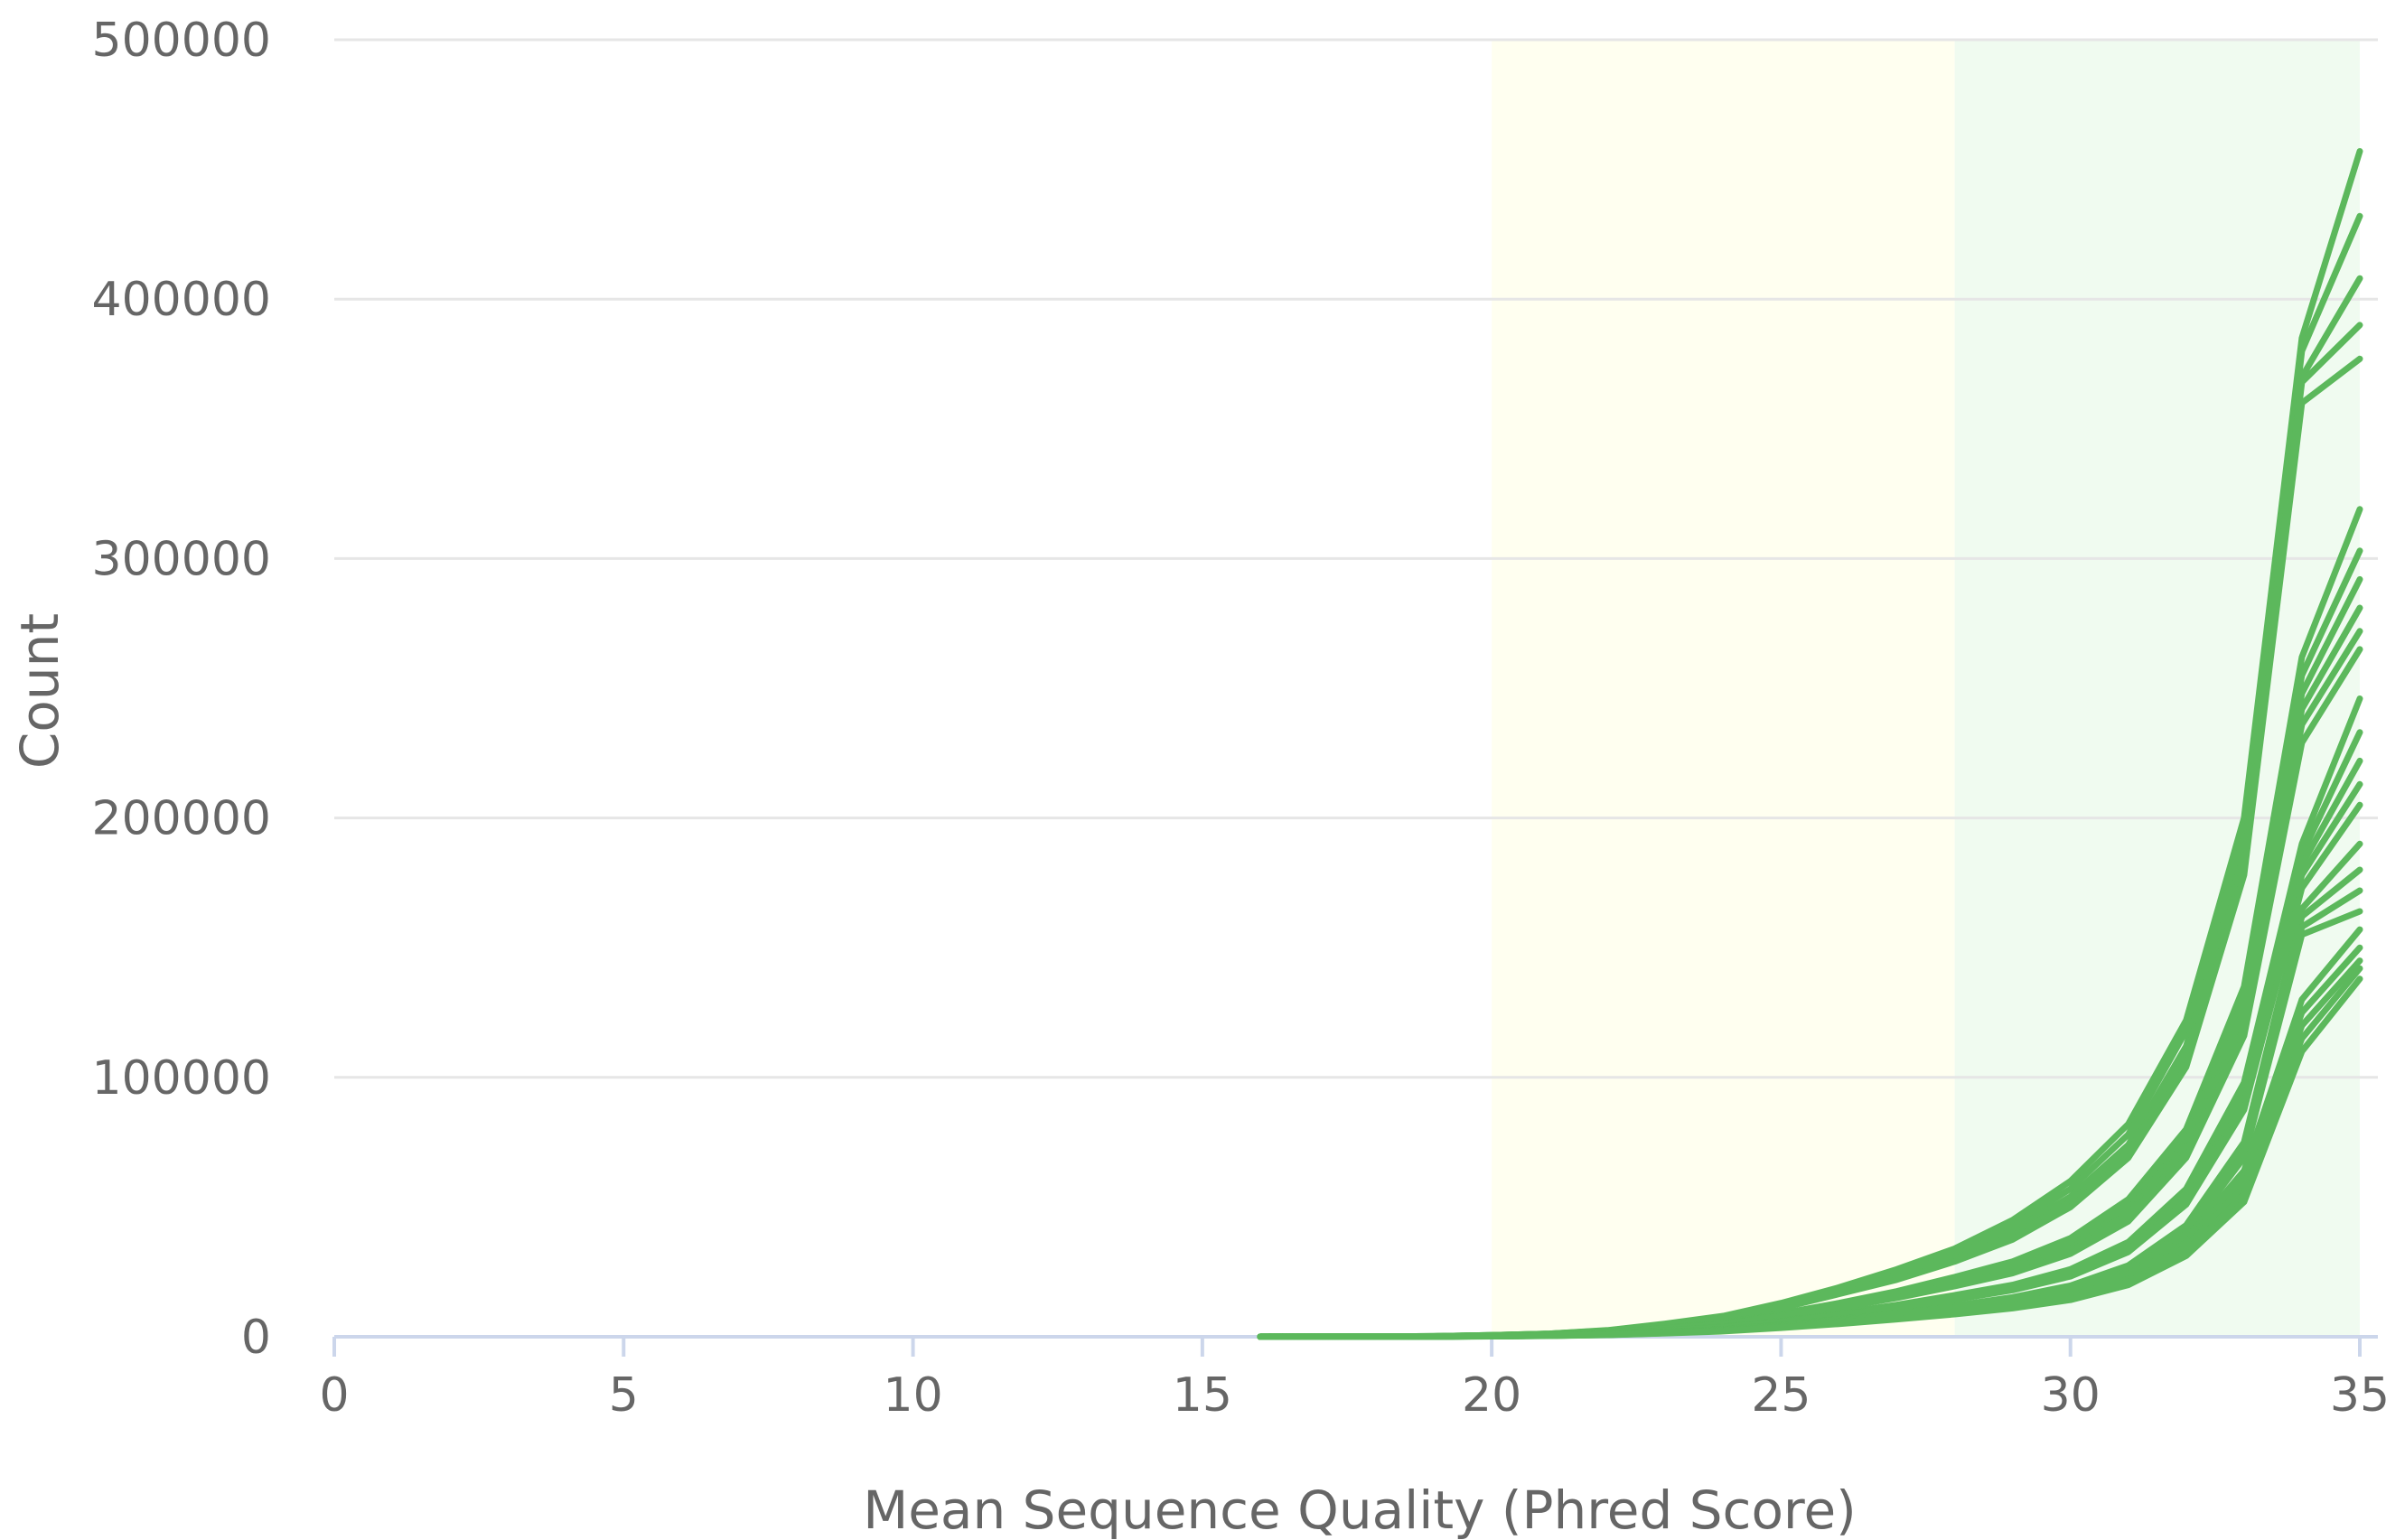  I want to click on y-tick-label: 0, so click(256, 1338).